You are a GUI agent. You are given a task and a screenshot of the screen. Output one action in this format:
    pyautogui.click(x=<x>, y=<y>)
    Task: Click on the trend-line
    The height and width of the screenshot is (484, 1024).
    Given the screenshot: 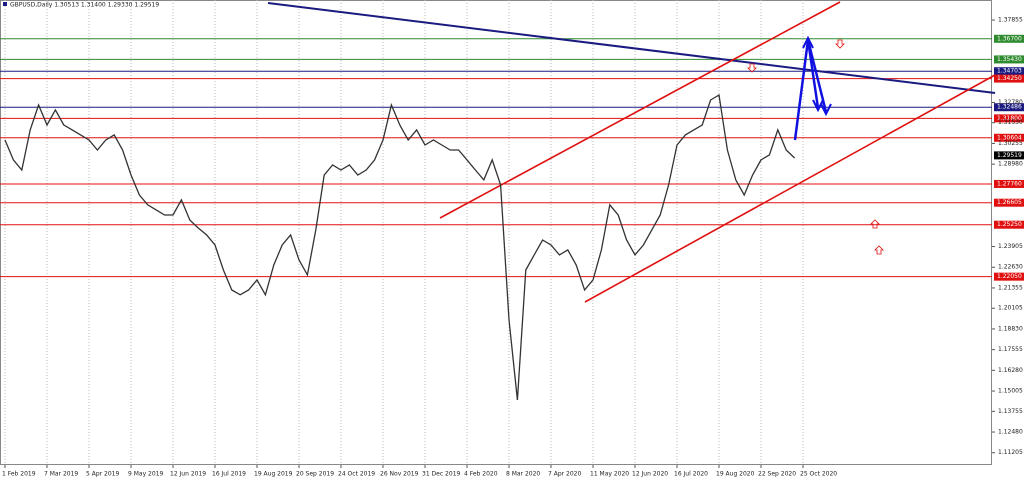 What is the action you would take?
    pyautogui.click(x=631, y=48)
    